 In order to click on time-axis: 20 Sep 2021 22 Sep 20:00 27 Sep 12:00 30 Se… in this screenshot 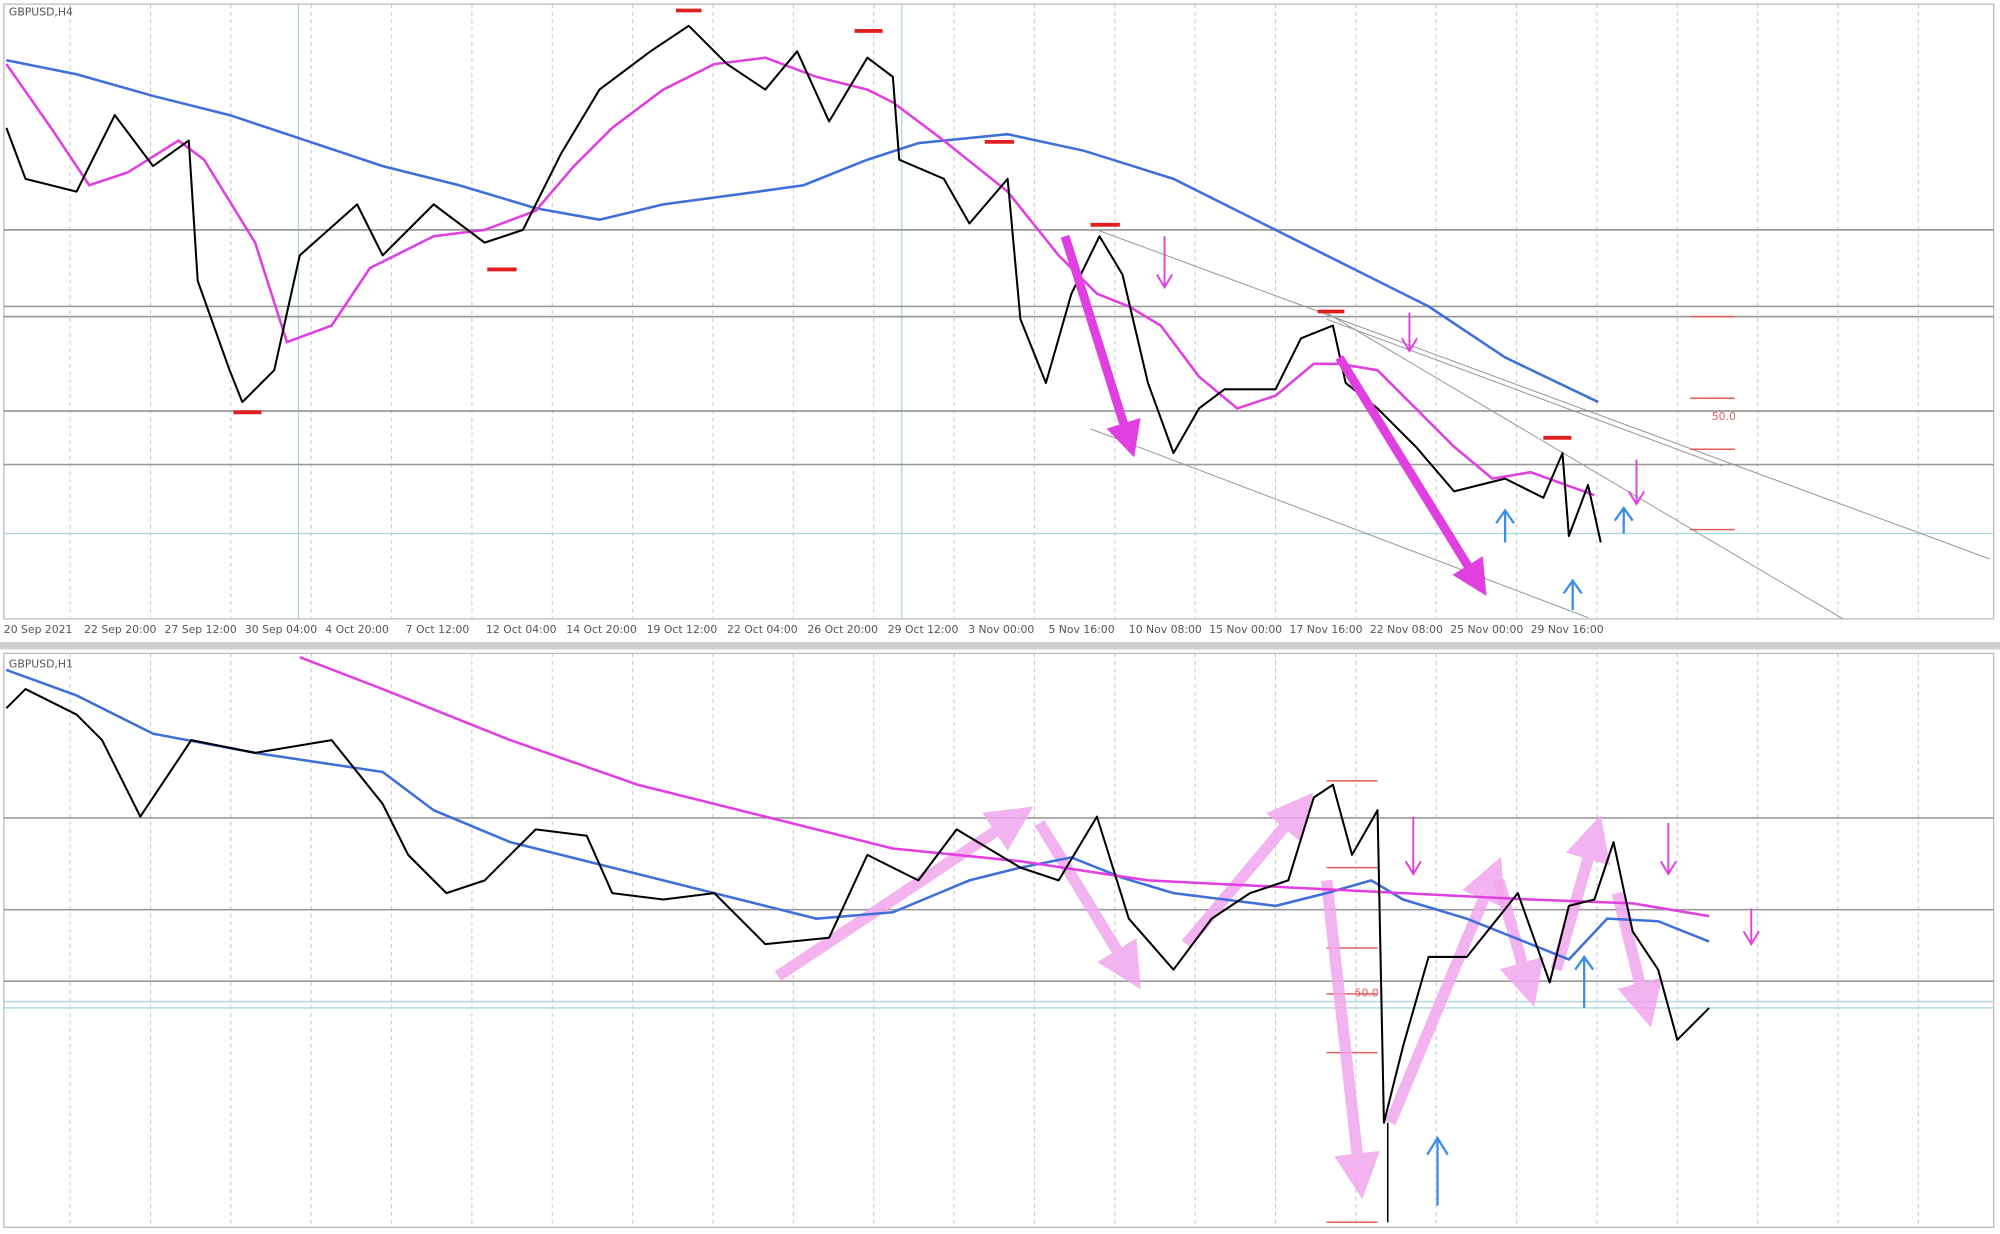, I will do `click(804, 629)`.